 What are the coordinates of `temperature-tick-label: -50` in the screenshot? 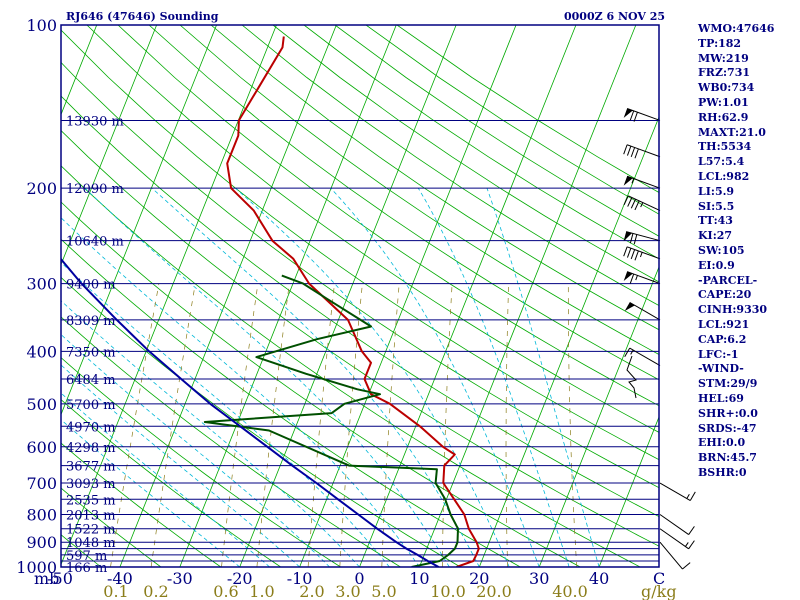 It's located at (60, 578).